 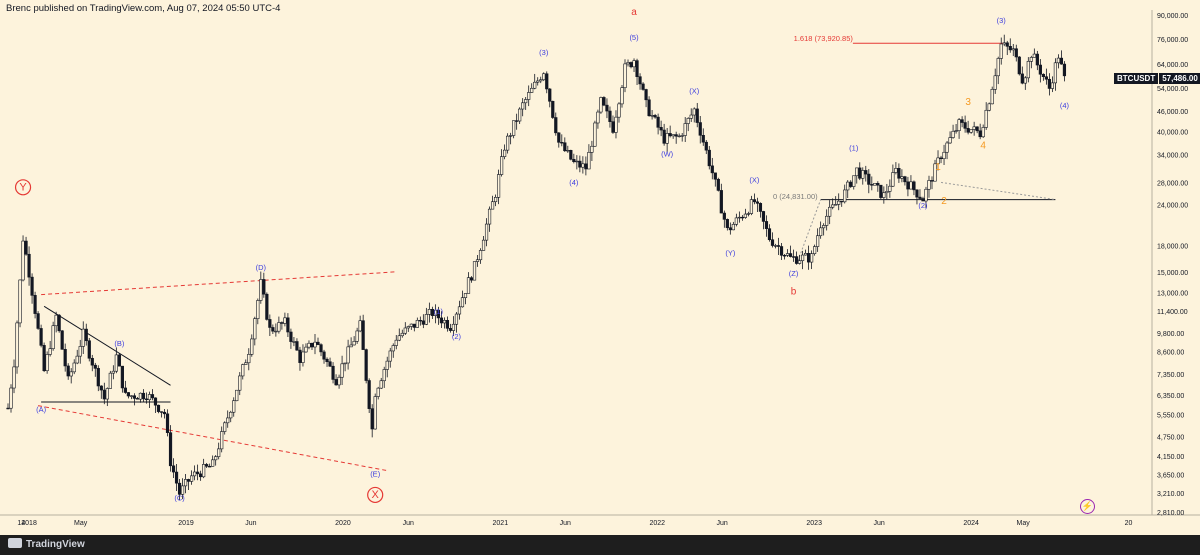 I want to click on wave-circle, so click(x=375, y=495).